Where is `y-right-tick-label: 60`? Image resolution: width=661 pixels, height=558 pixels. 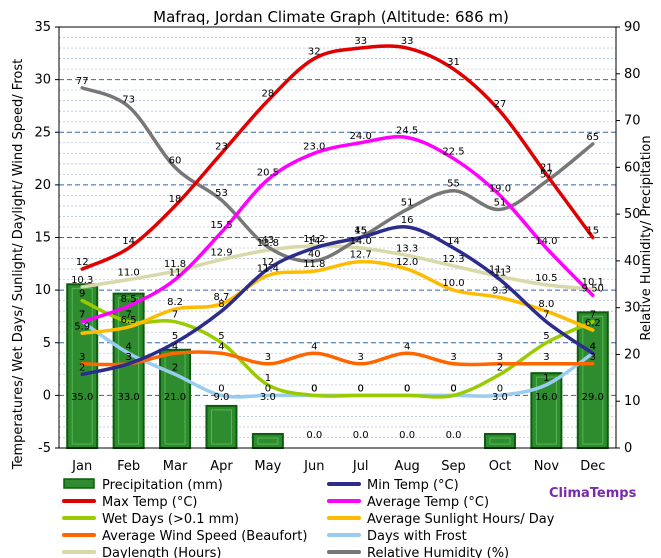 y-right-tick-label: 60 is located at coordinates (632, 167).